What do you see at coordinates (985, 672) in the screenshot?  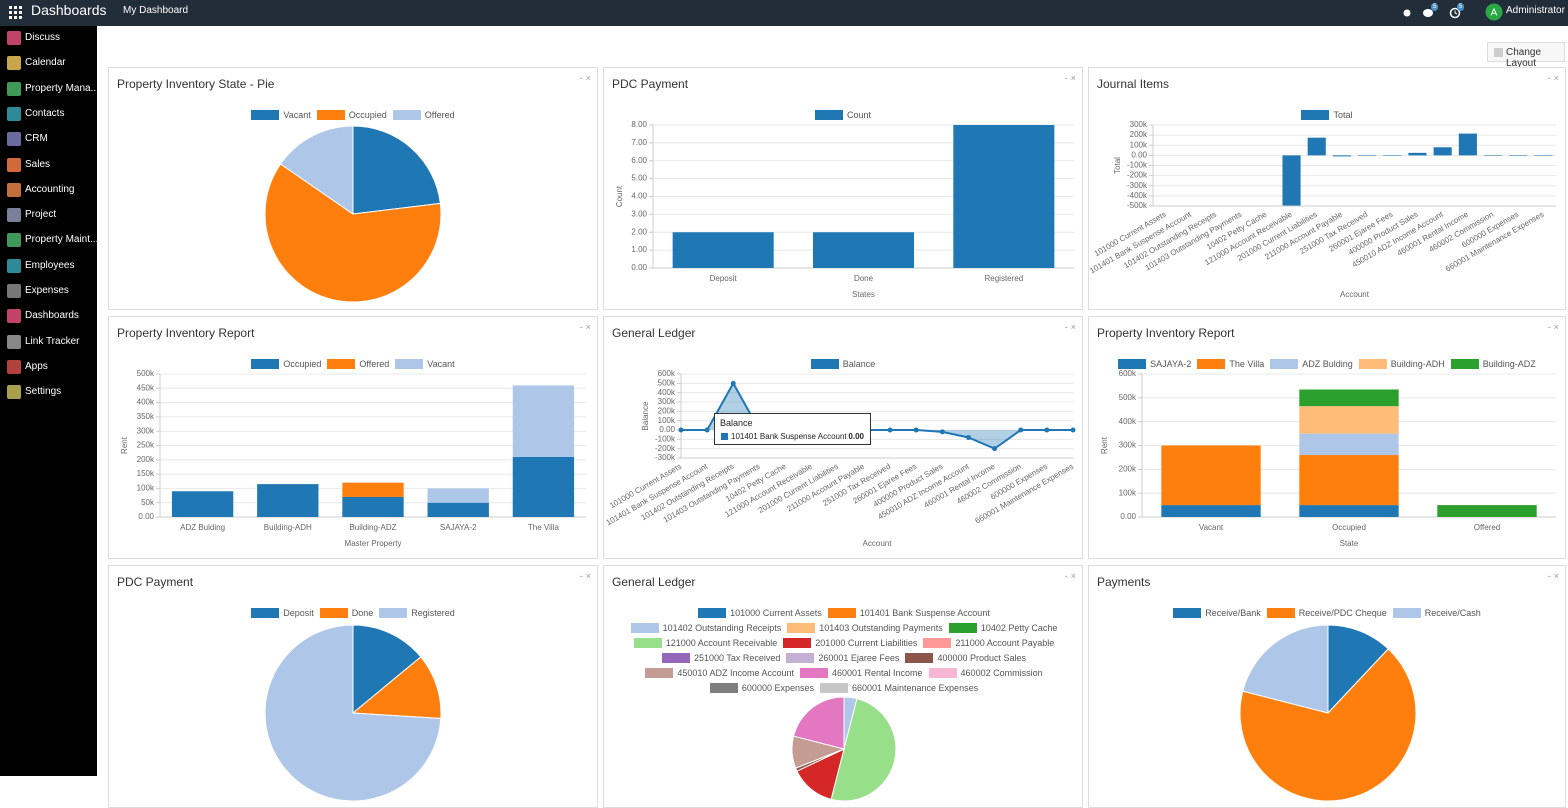 I see `legend-item: 460002 Commission` at bounding box center [985, 672].